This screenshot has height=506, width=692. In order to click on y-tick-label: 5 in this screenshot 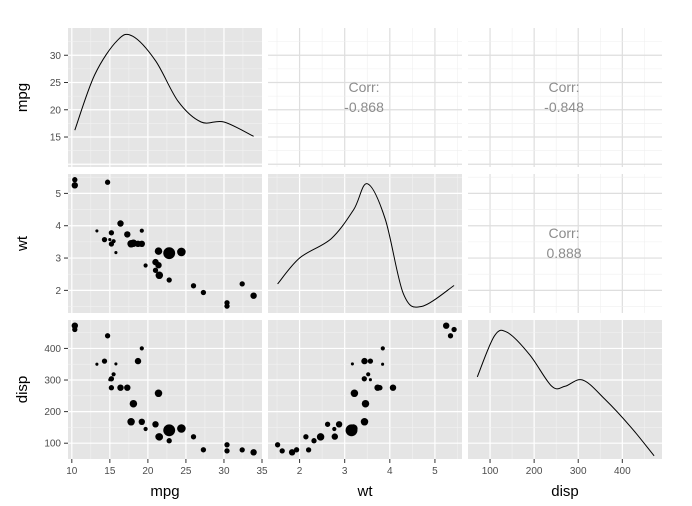, I will do `click(58, 194)`.